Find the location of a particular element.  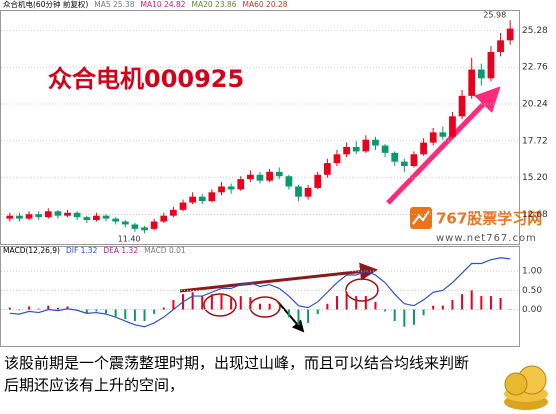

watermark-brand: 767股票学习网 is located at coordinates (489, 219).